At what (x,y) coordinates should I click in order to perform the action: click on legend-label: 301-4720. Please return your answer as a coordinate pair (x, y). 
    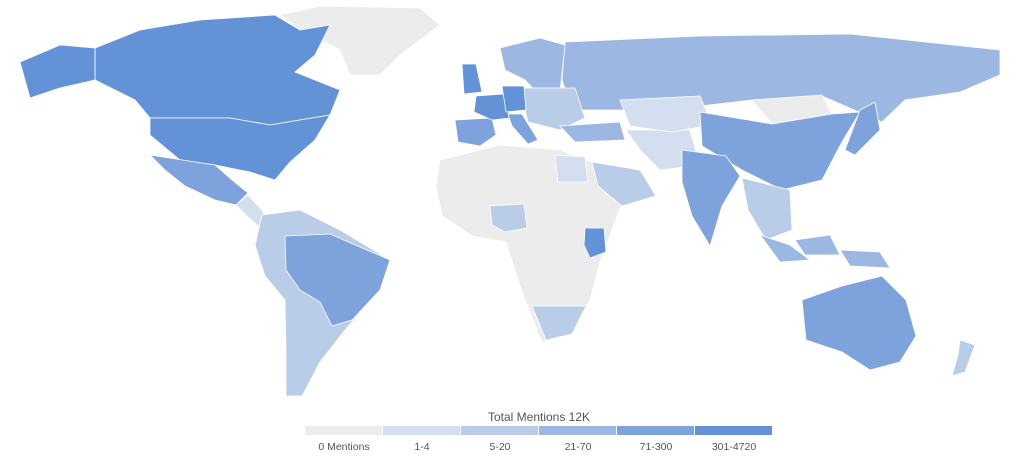
    Looking at the image, I should click on (734, 447).